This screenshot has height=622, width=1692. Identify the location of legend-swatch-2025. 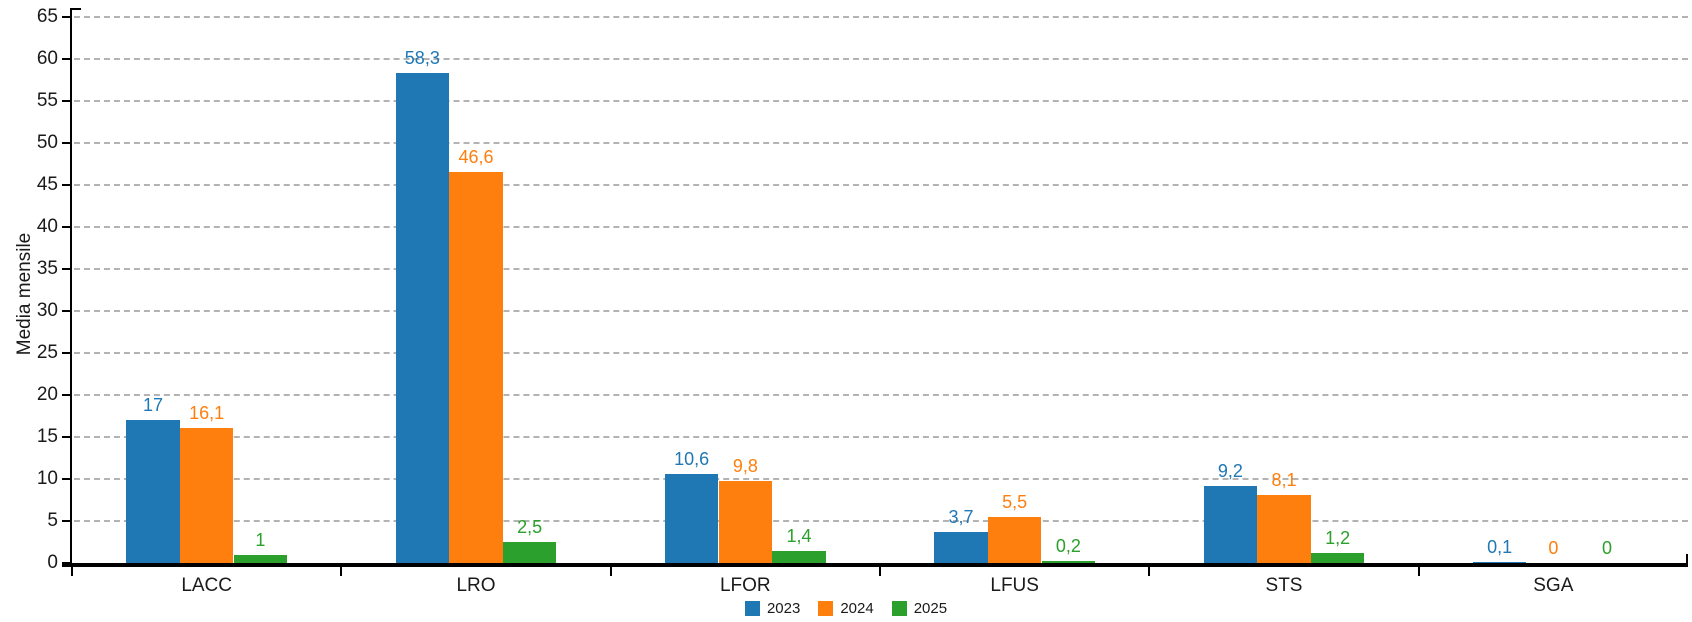
(899, 608).